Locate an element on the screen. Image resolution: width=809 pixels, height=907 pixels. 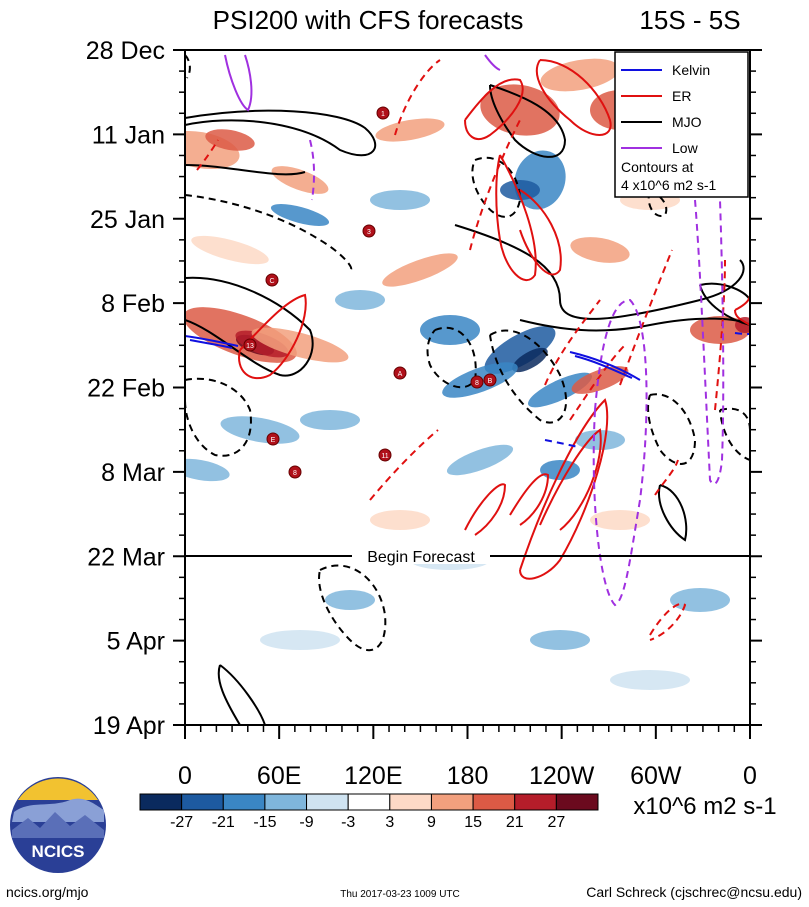
y-tick-label: 8 Mar is located at coordinates (133, 473).